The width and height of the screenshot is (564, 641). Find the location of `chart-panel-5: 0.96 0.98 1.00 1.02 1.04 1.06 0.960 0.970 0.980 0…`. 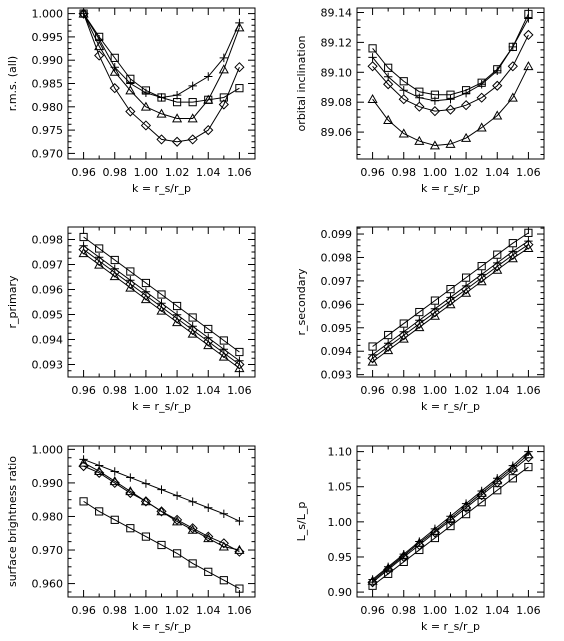

chart-panel-5: 0.96 0.98 1.00 1.02 1.04 1.06 0.960 0.970 0.980 0… is located at coordinates (131, 538).